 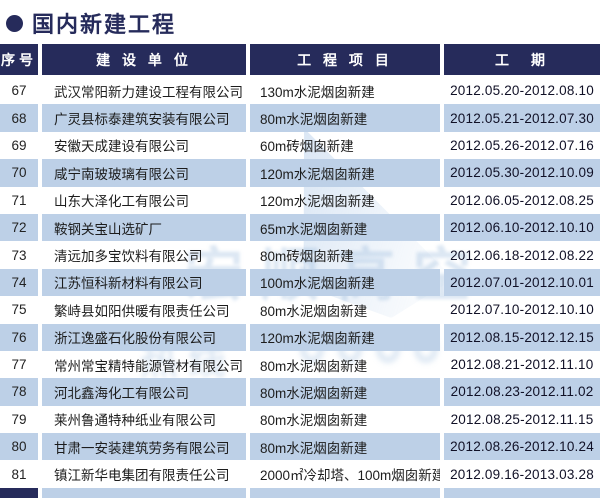 What do you see at coordinates (19, 447) in the screenshot?
I see `cell-no: 80` at bounding box center [19, 447].